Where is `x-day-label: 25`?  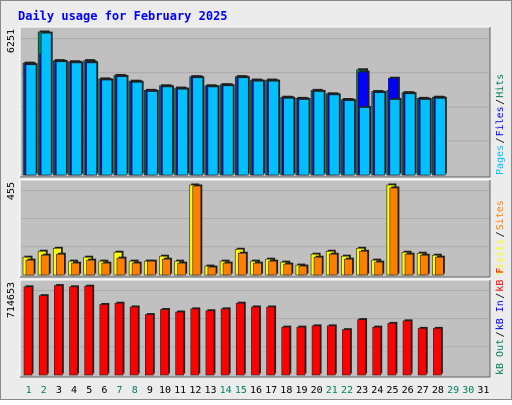
x-day-label: 25 is located at coordinates (392, 390).